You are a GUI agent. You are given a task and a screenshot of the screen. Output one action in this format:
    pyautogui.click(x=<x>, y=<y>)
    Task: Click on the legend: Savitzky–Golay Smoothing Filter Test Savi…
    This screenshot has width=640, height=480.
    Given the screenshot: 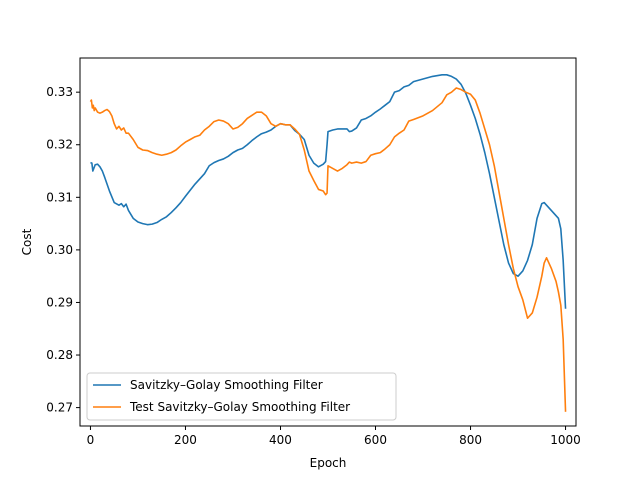 What is the action you would take?
    pyautogui.click(x=241, y=396)
    